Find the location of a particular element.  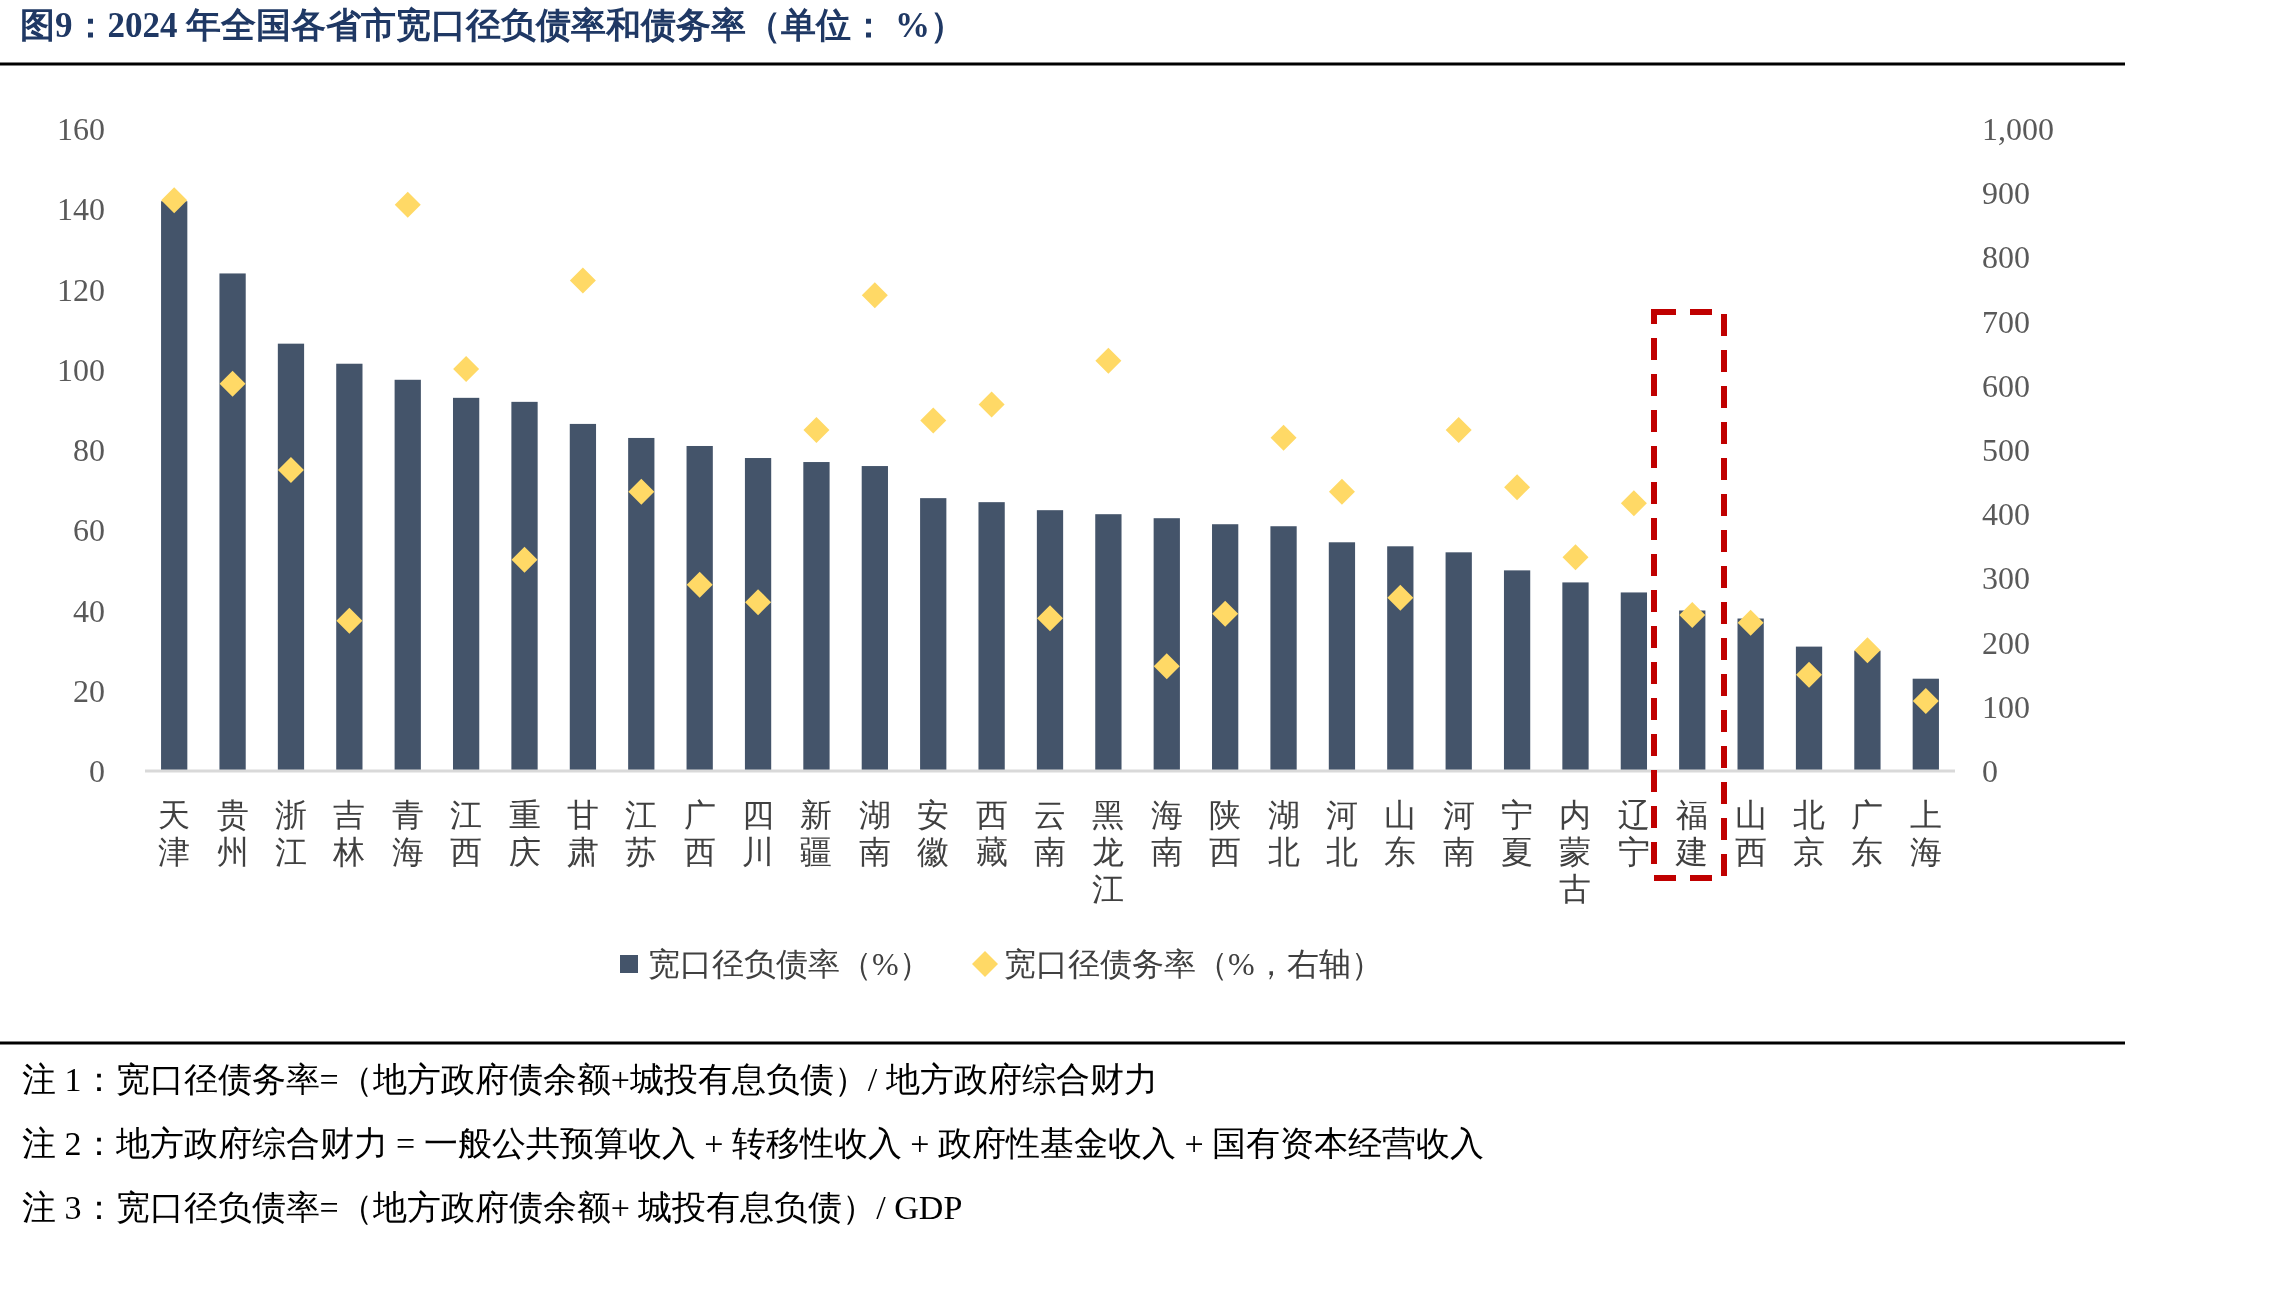

x-tick-label: 宁夏 is located at coordinates (1517, 833).